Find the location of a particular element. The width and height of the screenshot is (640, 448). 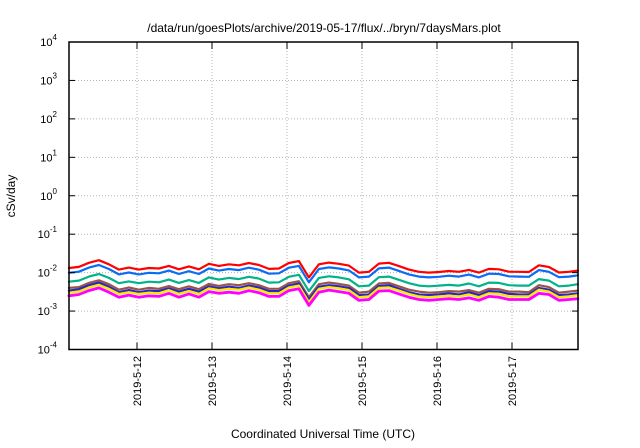

y-tick-label: 10⁻⁴ is located at coordinates (48, 349).